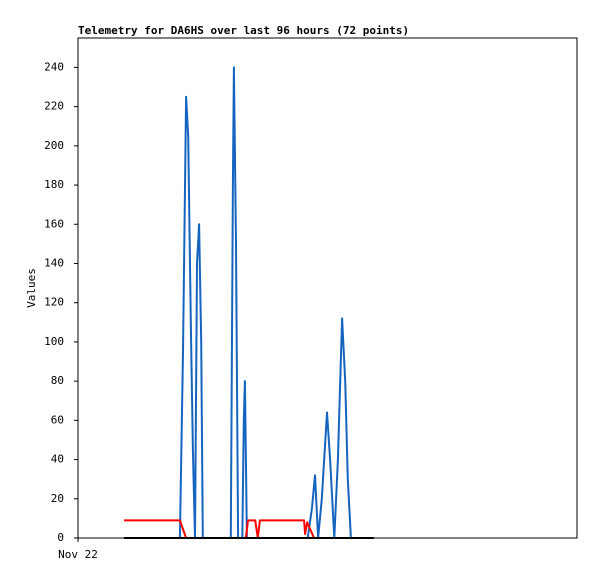 The height and width of the screenshot is (579, 597). Describe the element at coordinates (57, 419) in the screenshot. I see `y-tick-label: 60` at that location.